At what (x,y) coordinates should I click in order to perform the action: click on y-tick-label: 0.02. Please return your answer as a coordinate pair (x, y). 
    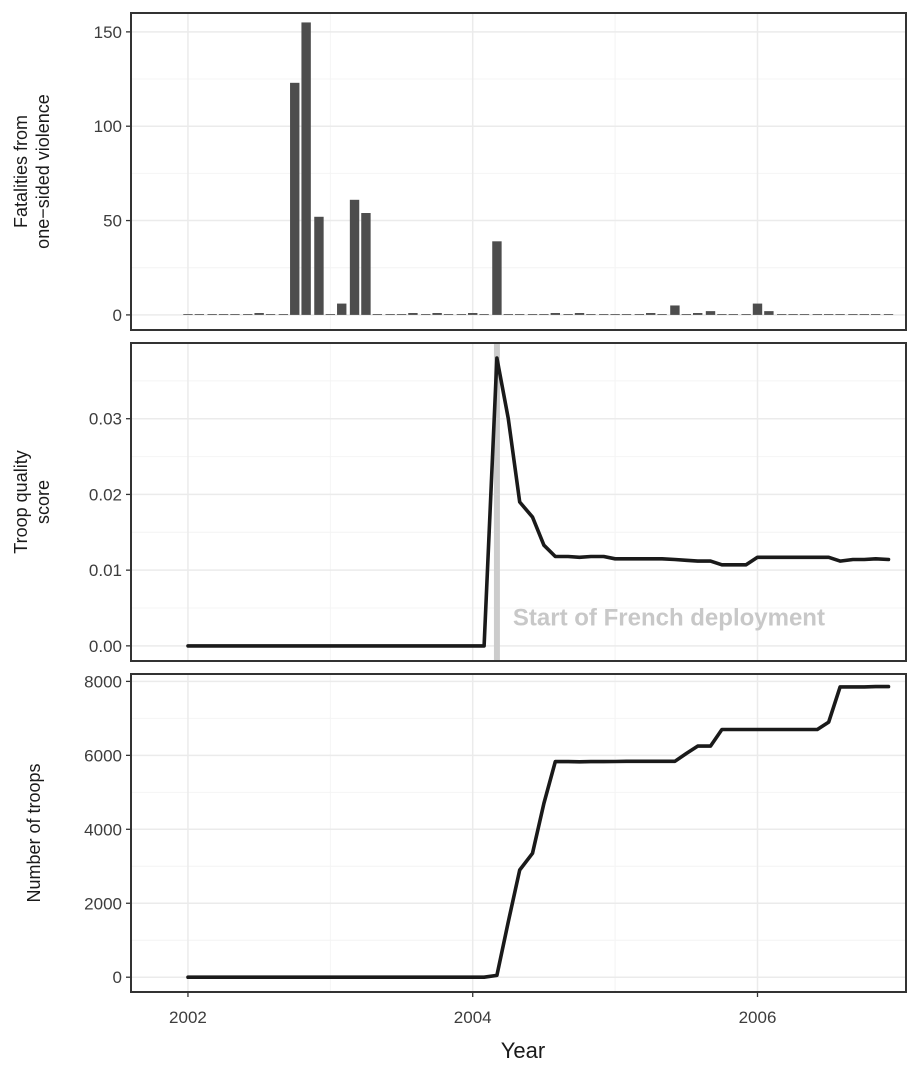
    Looking at the image, I should click on (105, 494).